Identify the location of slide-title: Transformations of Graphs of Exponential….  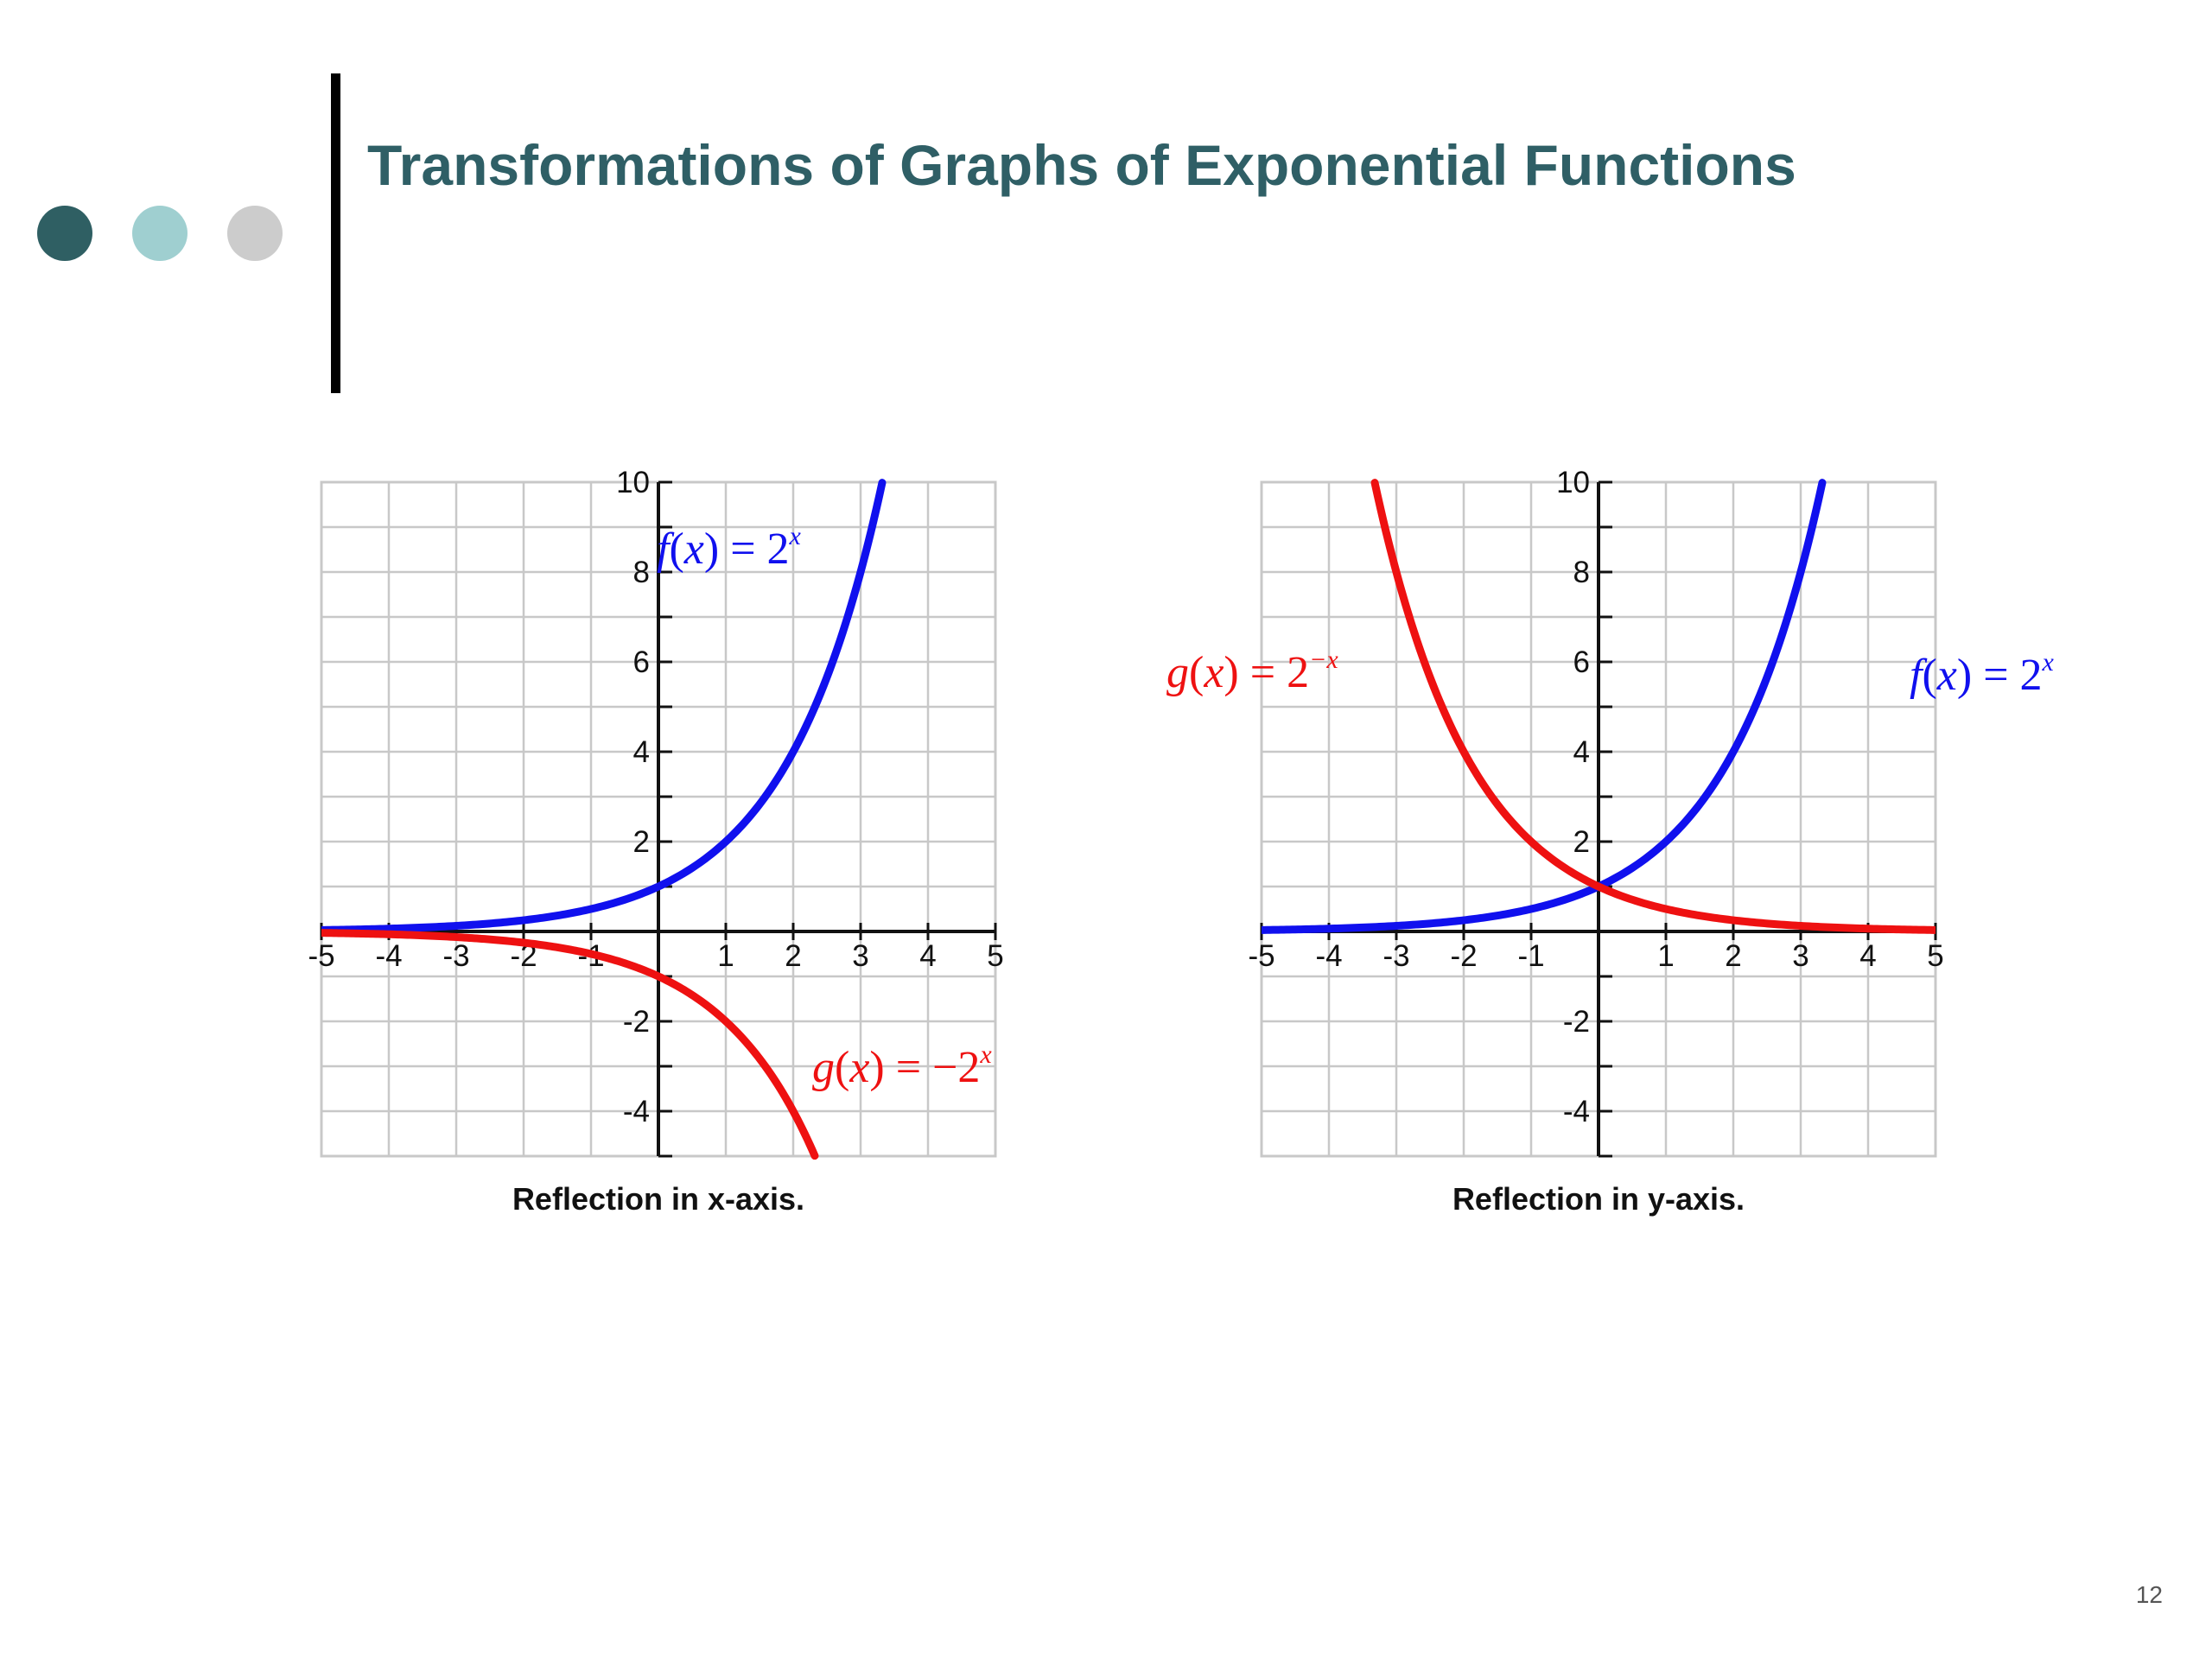
(1081, 165).